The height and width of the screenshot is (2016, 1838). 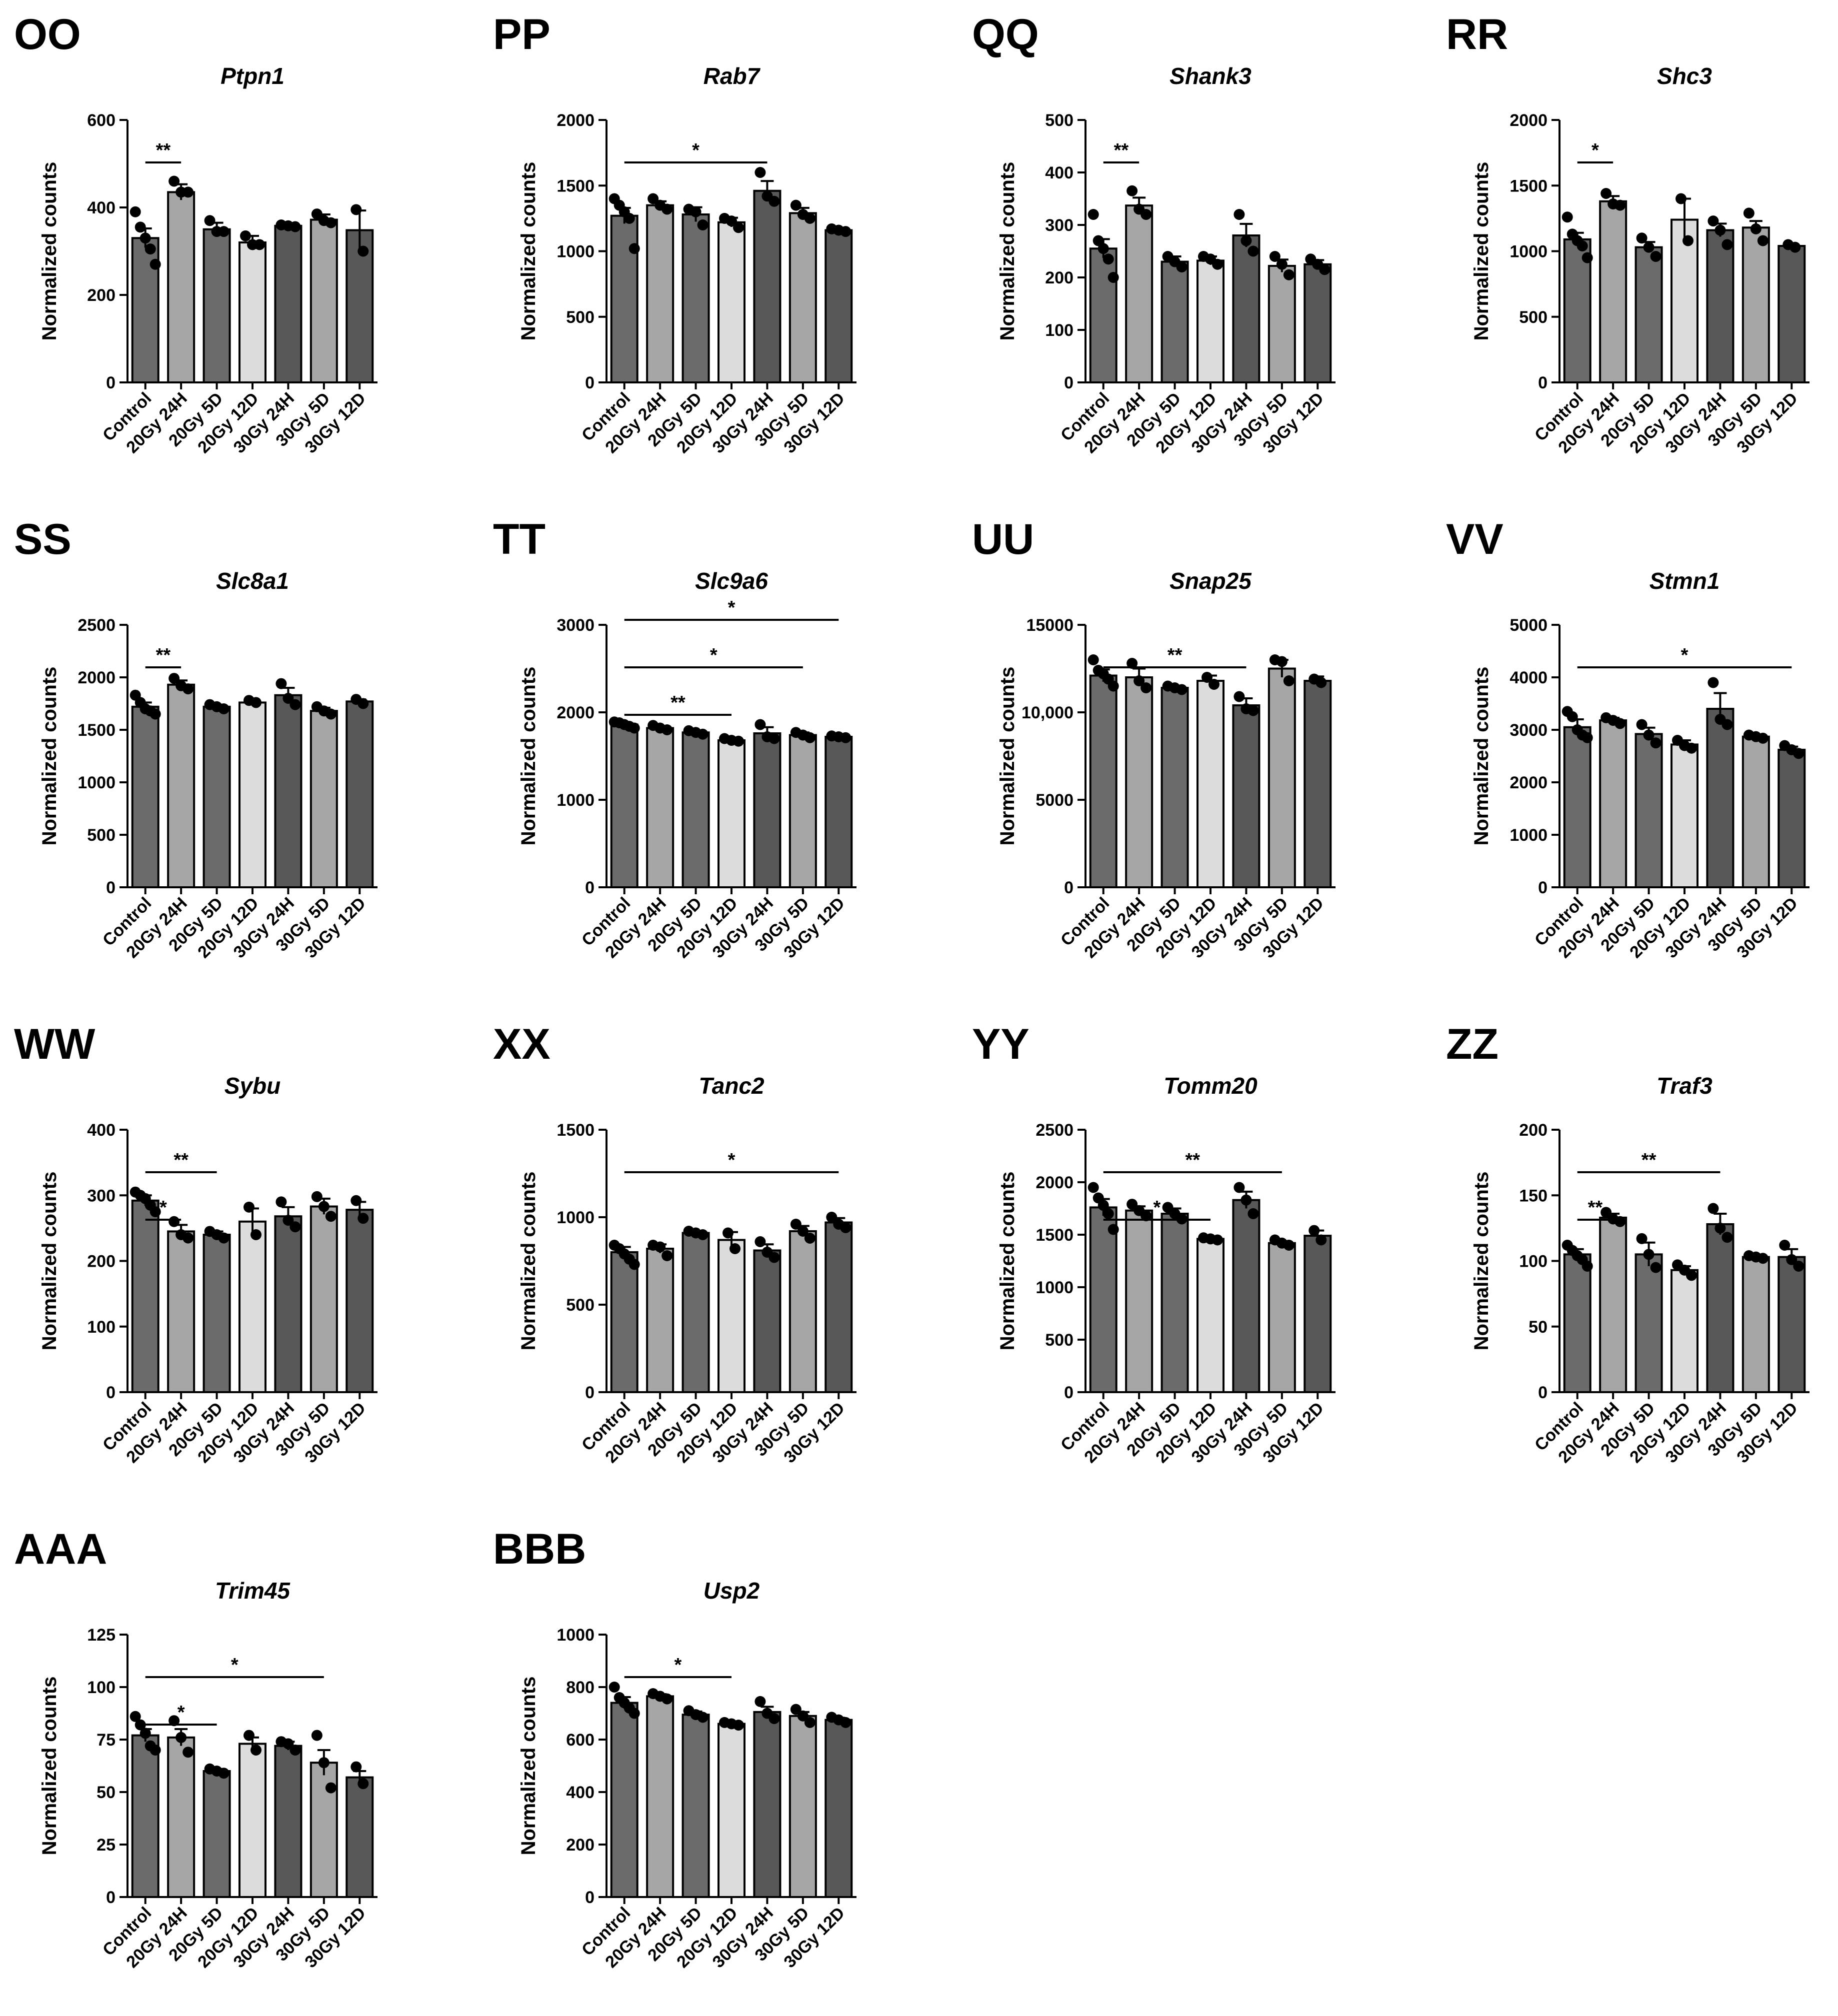 What do you see at coordinates (580, 1740) in the screenshot?
I see `y-tick-label: 600` at bounding box center [580, 1740].